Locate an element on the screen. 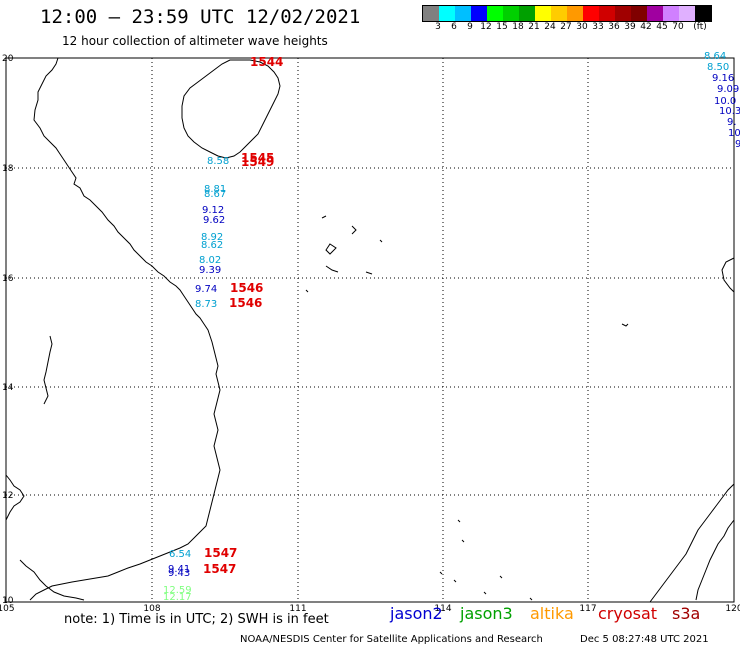 The image size is (740, 650). pass-time-label: 1549 is located at coordinates (257, 162).